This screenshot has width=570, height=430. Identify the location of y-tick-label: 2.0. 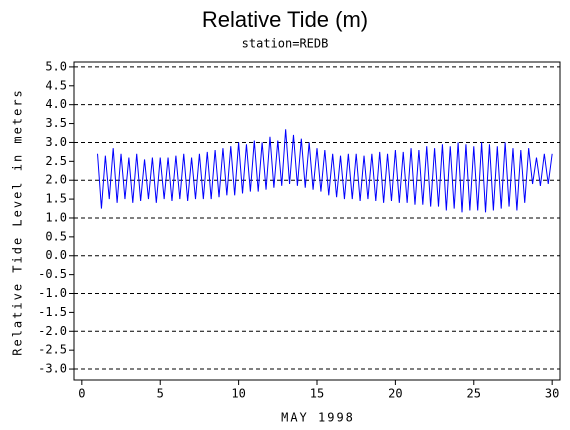
(56, 180).